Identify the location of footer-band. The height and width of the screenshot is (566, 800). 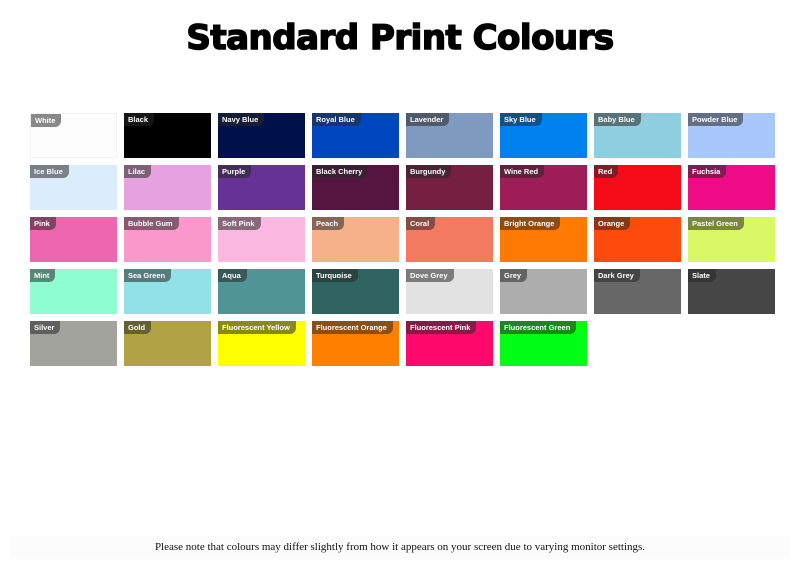
(400, 547).